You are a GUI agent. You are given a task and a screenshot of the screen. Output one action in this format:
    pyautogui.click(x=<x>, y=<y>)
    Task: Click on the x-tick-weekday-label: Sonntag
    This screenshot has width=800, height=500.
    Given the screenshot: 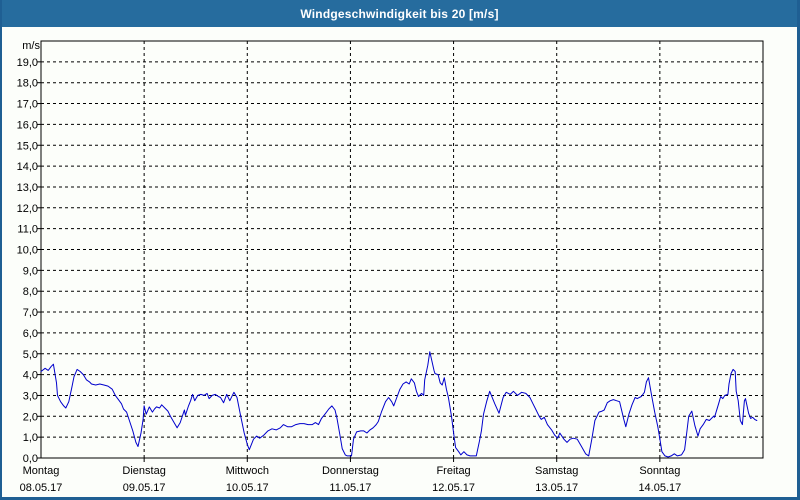 What is the action you would take?
    pyautogui.click(x=659, y=471)
    